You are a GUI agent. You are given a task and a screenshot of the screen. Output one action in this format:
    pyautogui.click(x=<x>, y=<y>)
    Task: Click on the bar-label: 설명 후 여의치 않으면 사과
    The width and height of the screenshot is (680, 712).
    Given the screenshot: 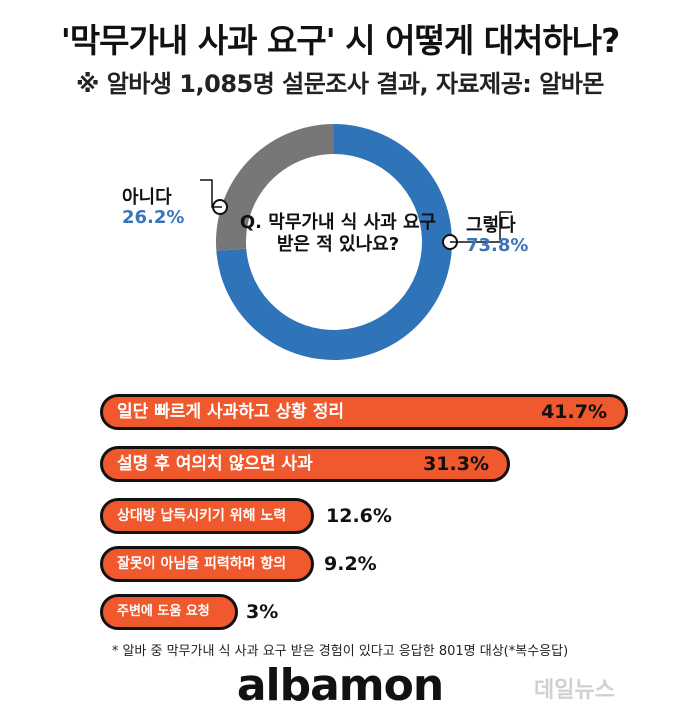 What is the action you would take?
    pyautogui.click(x=215, y=464)
    